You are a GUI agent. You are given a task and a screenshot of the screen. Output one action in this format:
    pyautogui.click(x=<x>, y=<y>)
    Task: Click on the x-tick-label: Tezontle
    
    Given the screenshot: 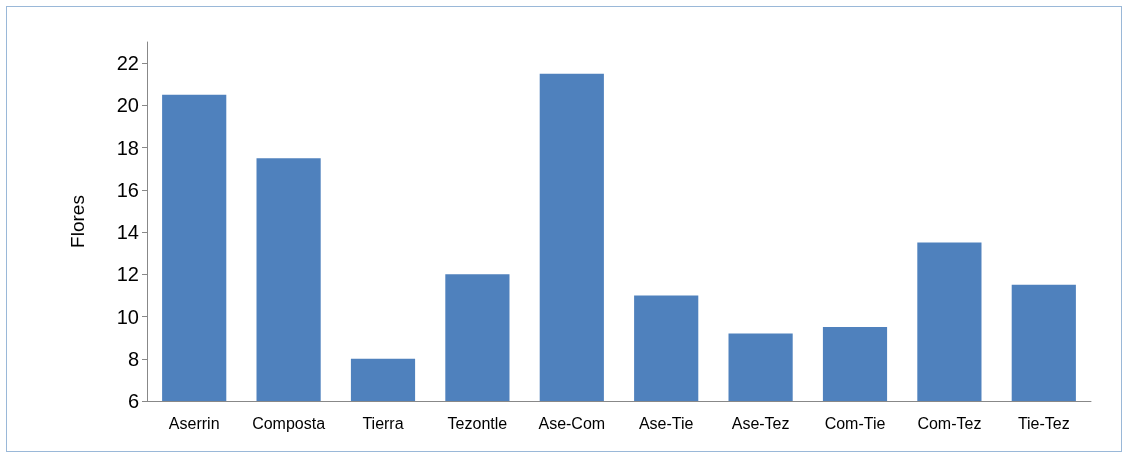 What is the action you would take?
    pyautogui.click(x=477, y=423)
    